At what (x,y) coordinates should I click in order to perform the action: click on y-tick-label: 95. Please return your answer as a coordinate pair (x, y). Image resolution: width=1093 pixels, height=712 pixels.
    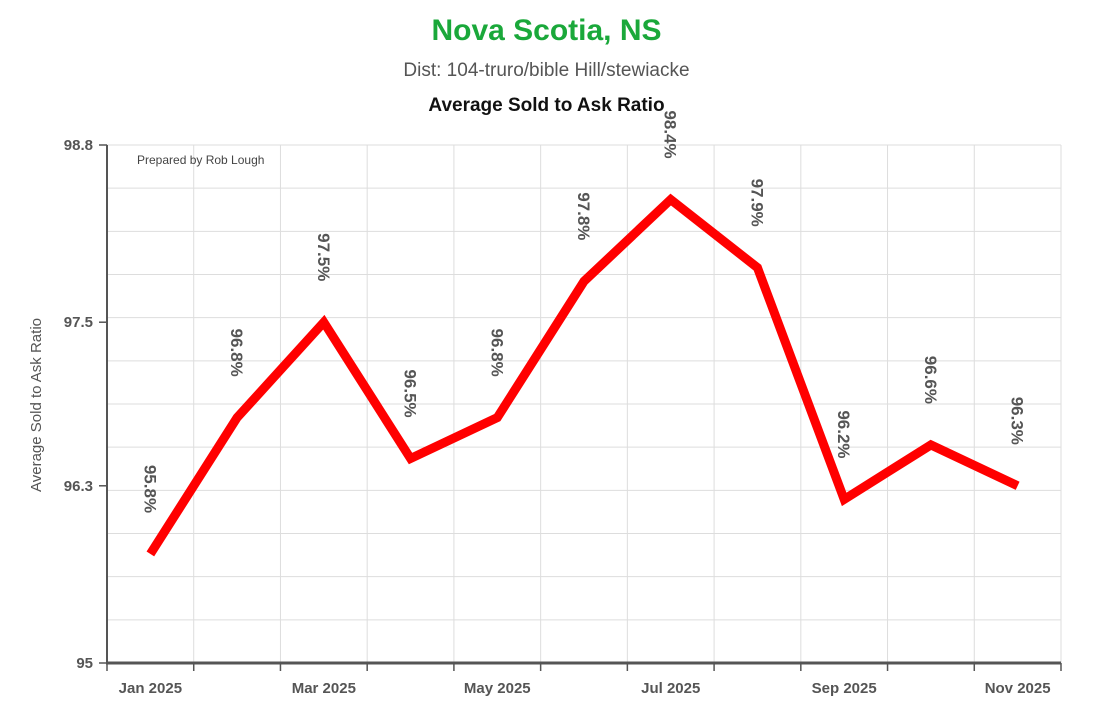
    Looking at the image, I should click on (84, 663).